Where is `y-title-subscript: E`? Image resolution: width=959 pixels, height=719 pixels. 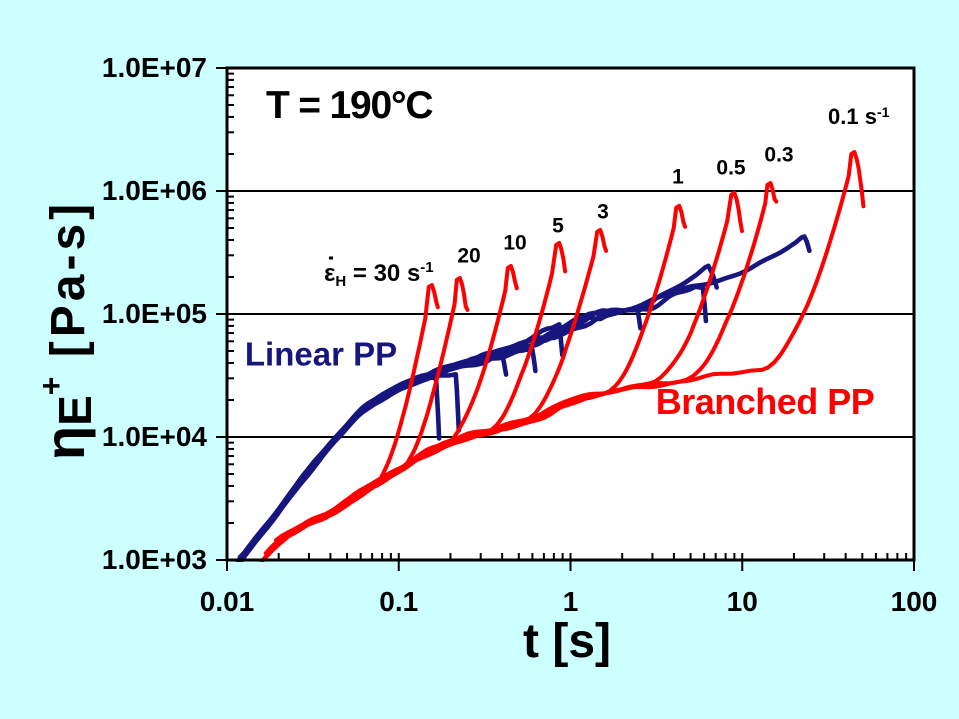 y-title-subscript: E is located at coordinates (75, 410).